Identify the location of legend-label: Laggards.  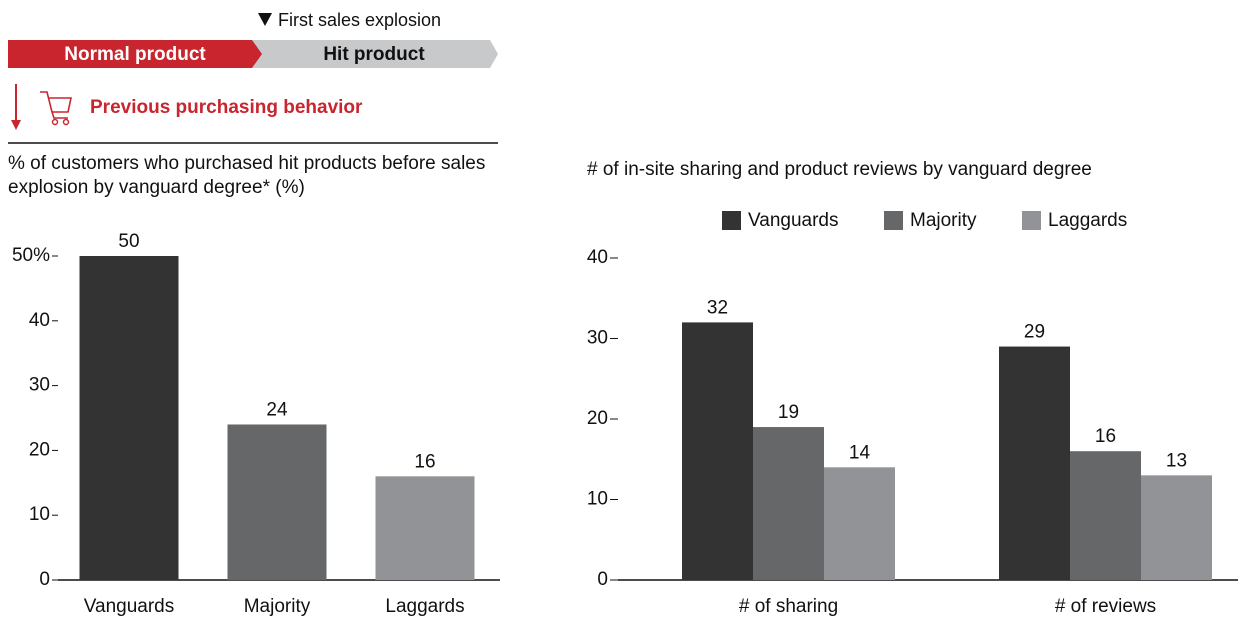
(1087, 220).